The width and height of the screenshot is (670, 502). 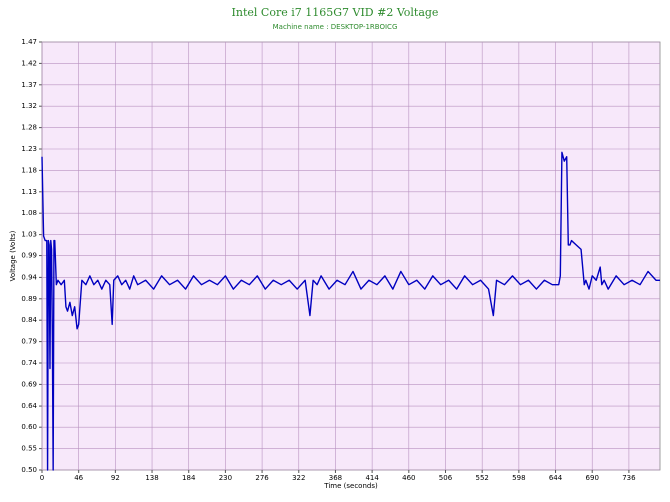 What do you see at coordinates (115, 478) in the screenshot?
I see `x-tick-label: 92` at bounding box center [115, 478].